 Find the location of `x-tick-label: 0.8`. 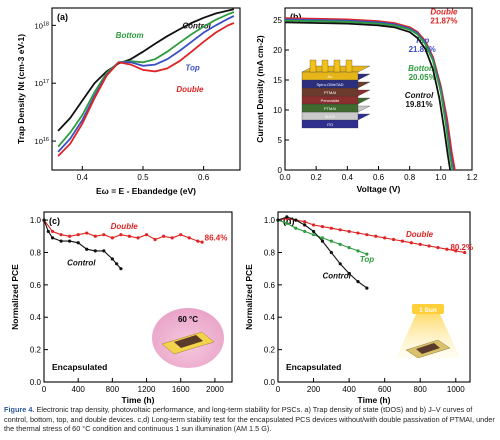

x-tick-label: 0.8 is located at coordinates (410, 177).